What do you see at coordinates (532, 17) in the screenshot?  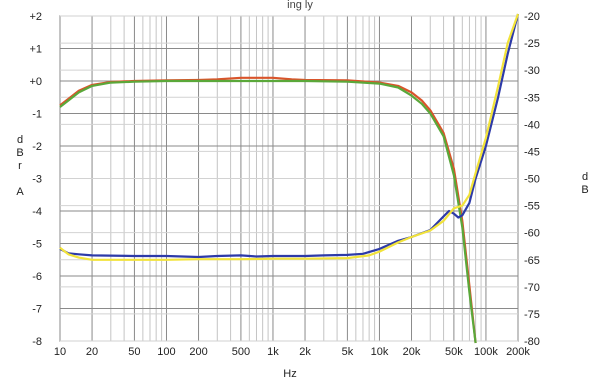 I see `y-right-tick-label: -20` at bounding box center [532, 17].